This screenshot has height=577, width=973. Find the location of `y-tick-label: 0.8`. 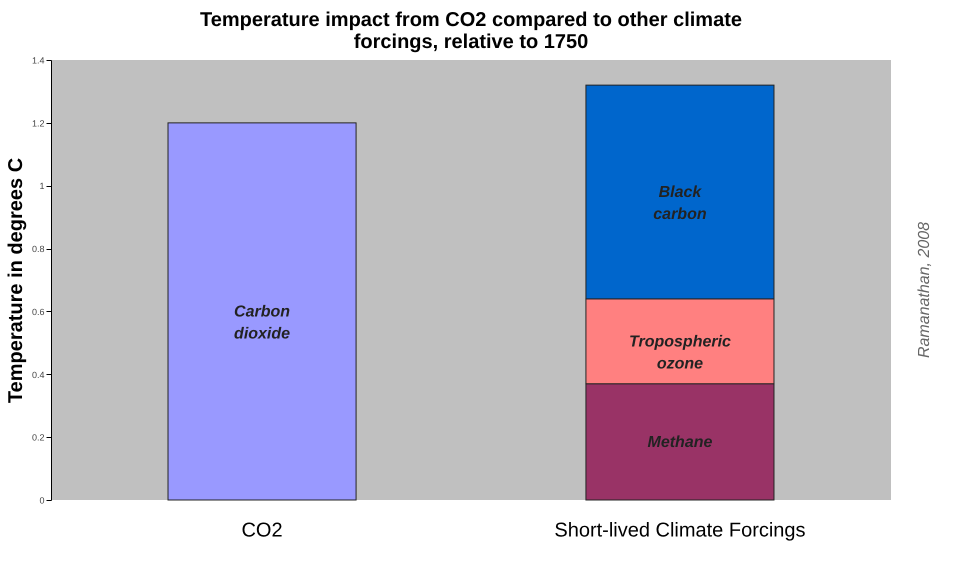

y-tick-label: 0.8 is located at coordinates (38, 249).